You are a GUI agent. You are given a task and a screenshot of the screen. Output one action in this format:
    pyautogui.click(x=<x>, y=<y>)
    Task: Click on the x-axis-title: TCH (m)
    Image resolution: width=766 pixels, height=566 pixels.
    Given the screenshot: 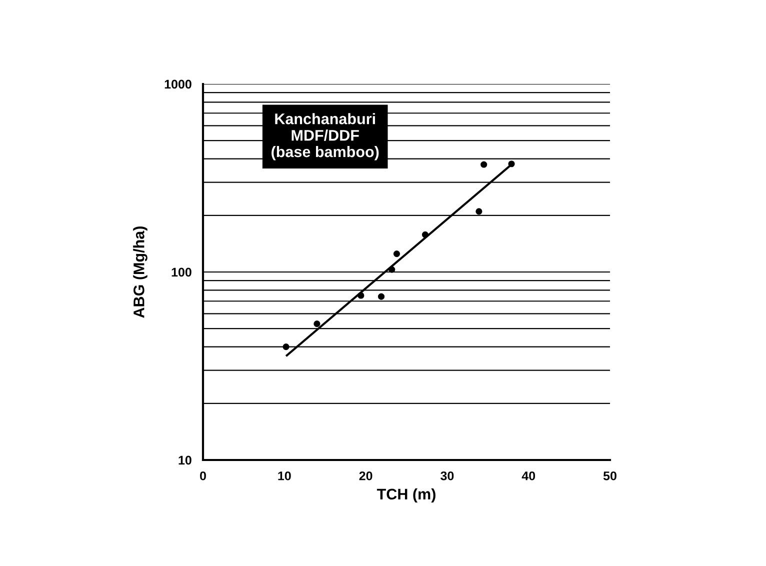 What is the action you would take?
    pyautogui.click(x=406, y=495)
    